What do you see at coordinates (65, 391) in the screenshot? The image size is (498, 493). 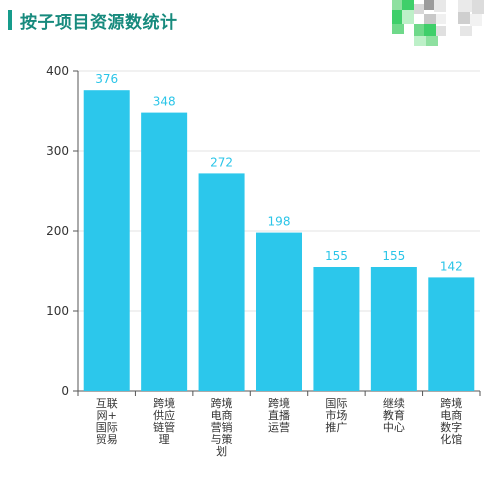 I see `y-tick-label: 0` at bounding box center [65, 391].